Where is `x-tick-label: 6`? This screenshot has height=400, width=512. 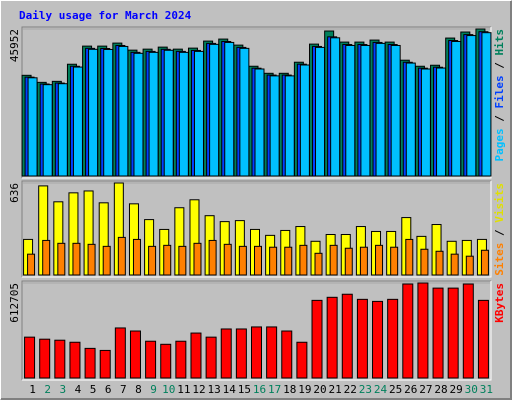
x-tick-label: 6 is located at coordinates (108, 389).